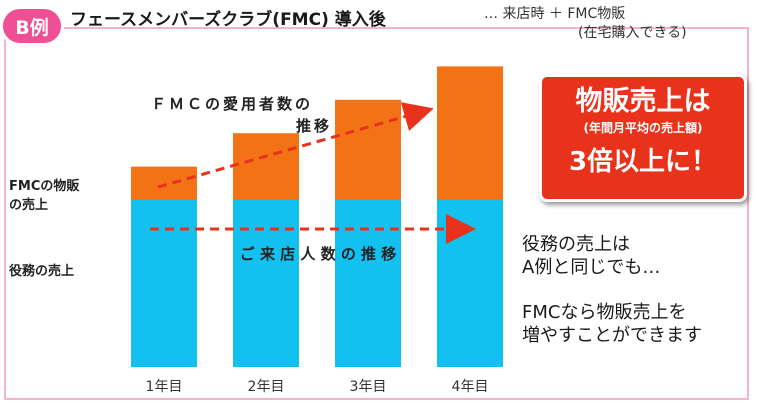  I want to click on sales-callout: 物販売上は (年間月平均の売上額) 3倍以上に！, so click(643, 138).